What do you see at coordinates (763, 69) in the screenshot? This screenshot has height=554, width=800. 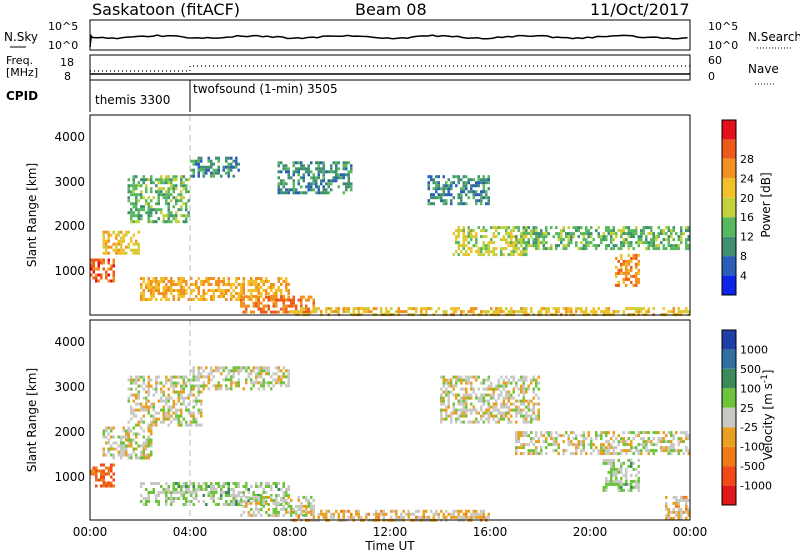 I see `nave-label: Nave` at bounding box center [763, 69].